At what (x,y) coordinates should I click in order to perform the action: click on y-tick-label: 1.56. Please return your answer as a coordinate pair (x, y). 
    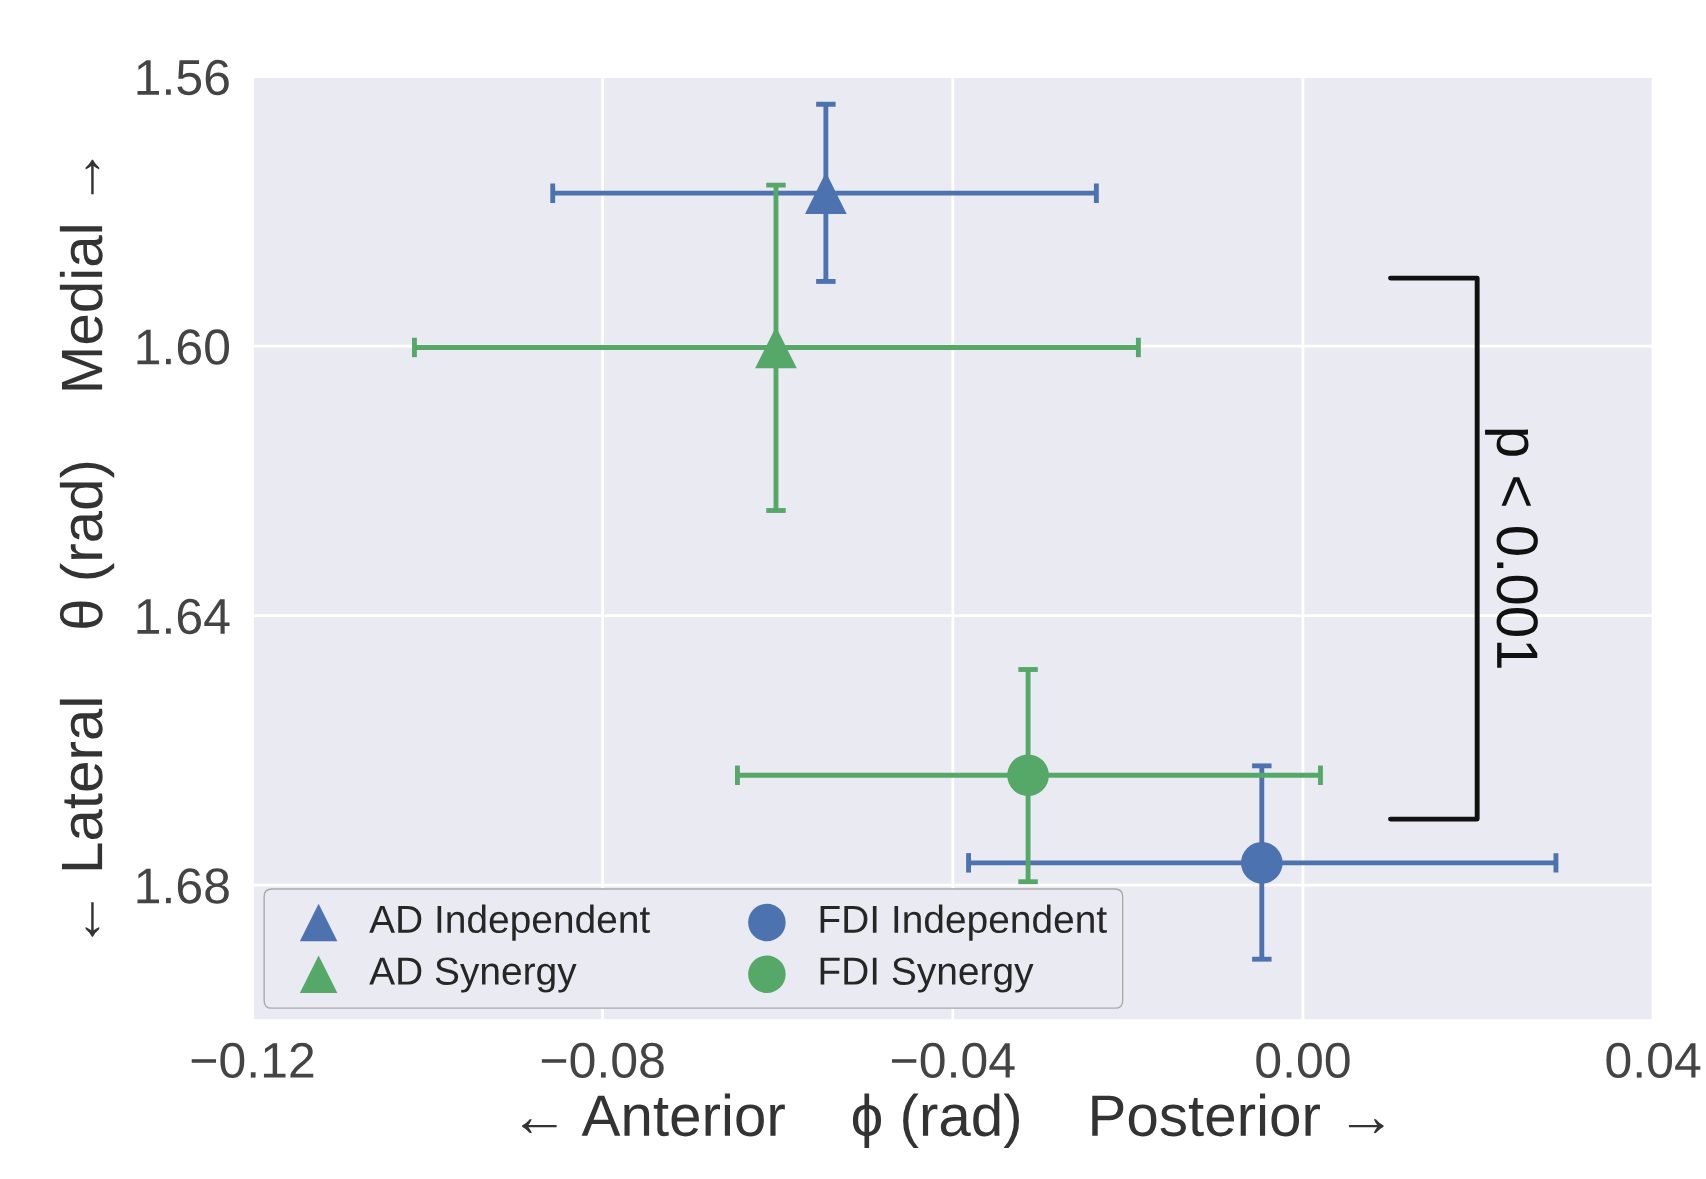
    Looking at the image, I should click on (183, 77).